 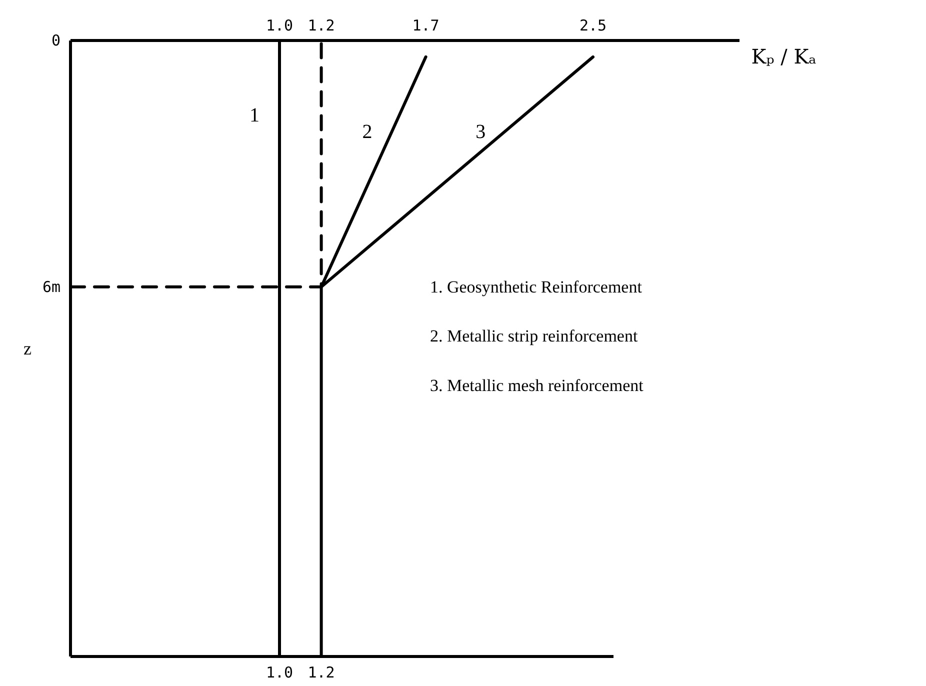 What do you see at coordinates (534, 336) in the screenshot?
I see `annotation: 2. Metallic strip reinforcement` at bounding box center [534, 336].